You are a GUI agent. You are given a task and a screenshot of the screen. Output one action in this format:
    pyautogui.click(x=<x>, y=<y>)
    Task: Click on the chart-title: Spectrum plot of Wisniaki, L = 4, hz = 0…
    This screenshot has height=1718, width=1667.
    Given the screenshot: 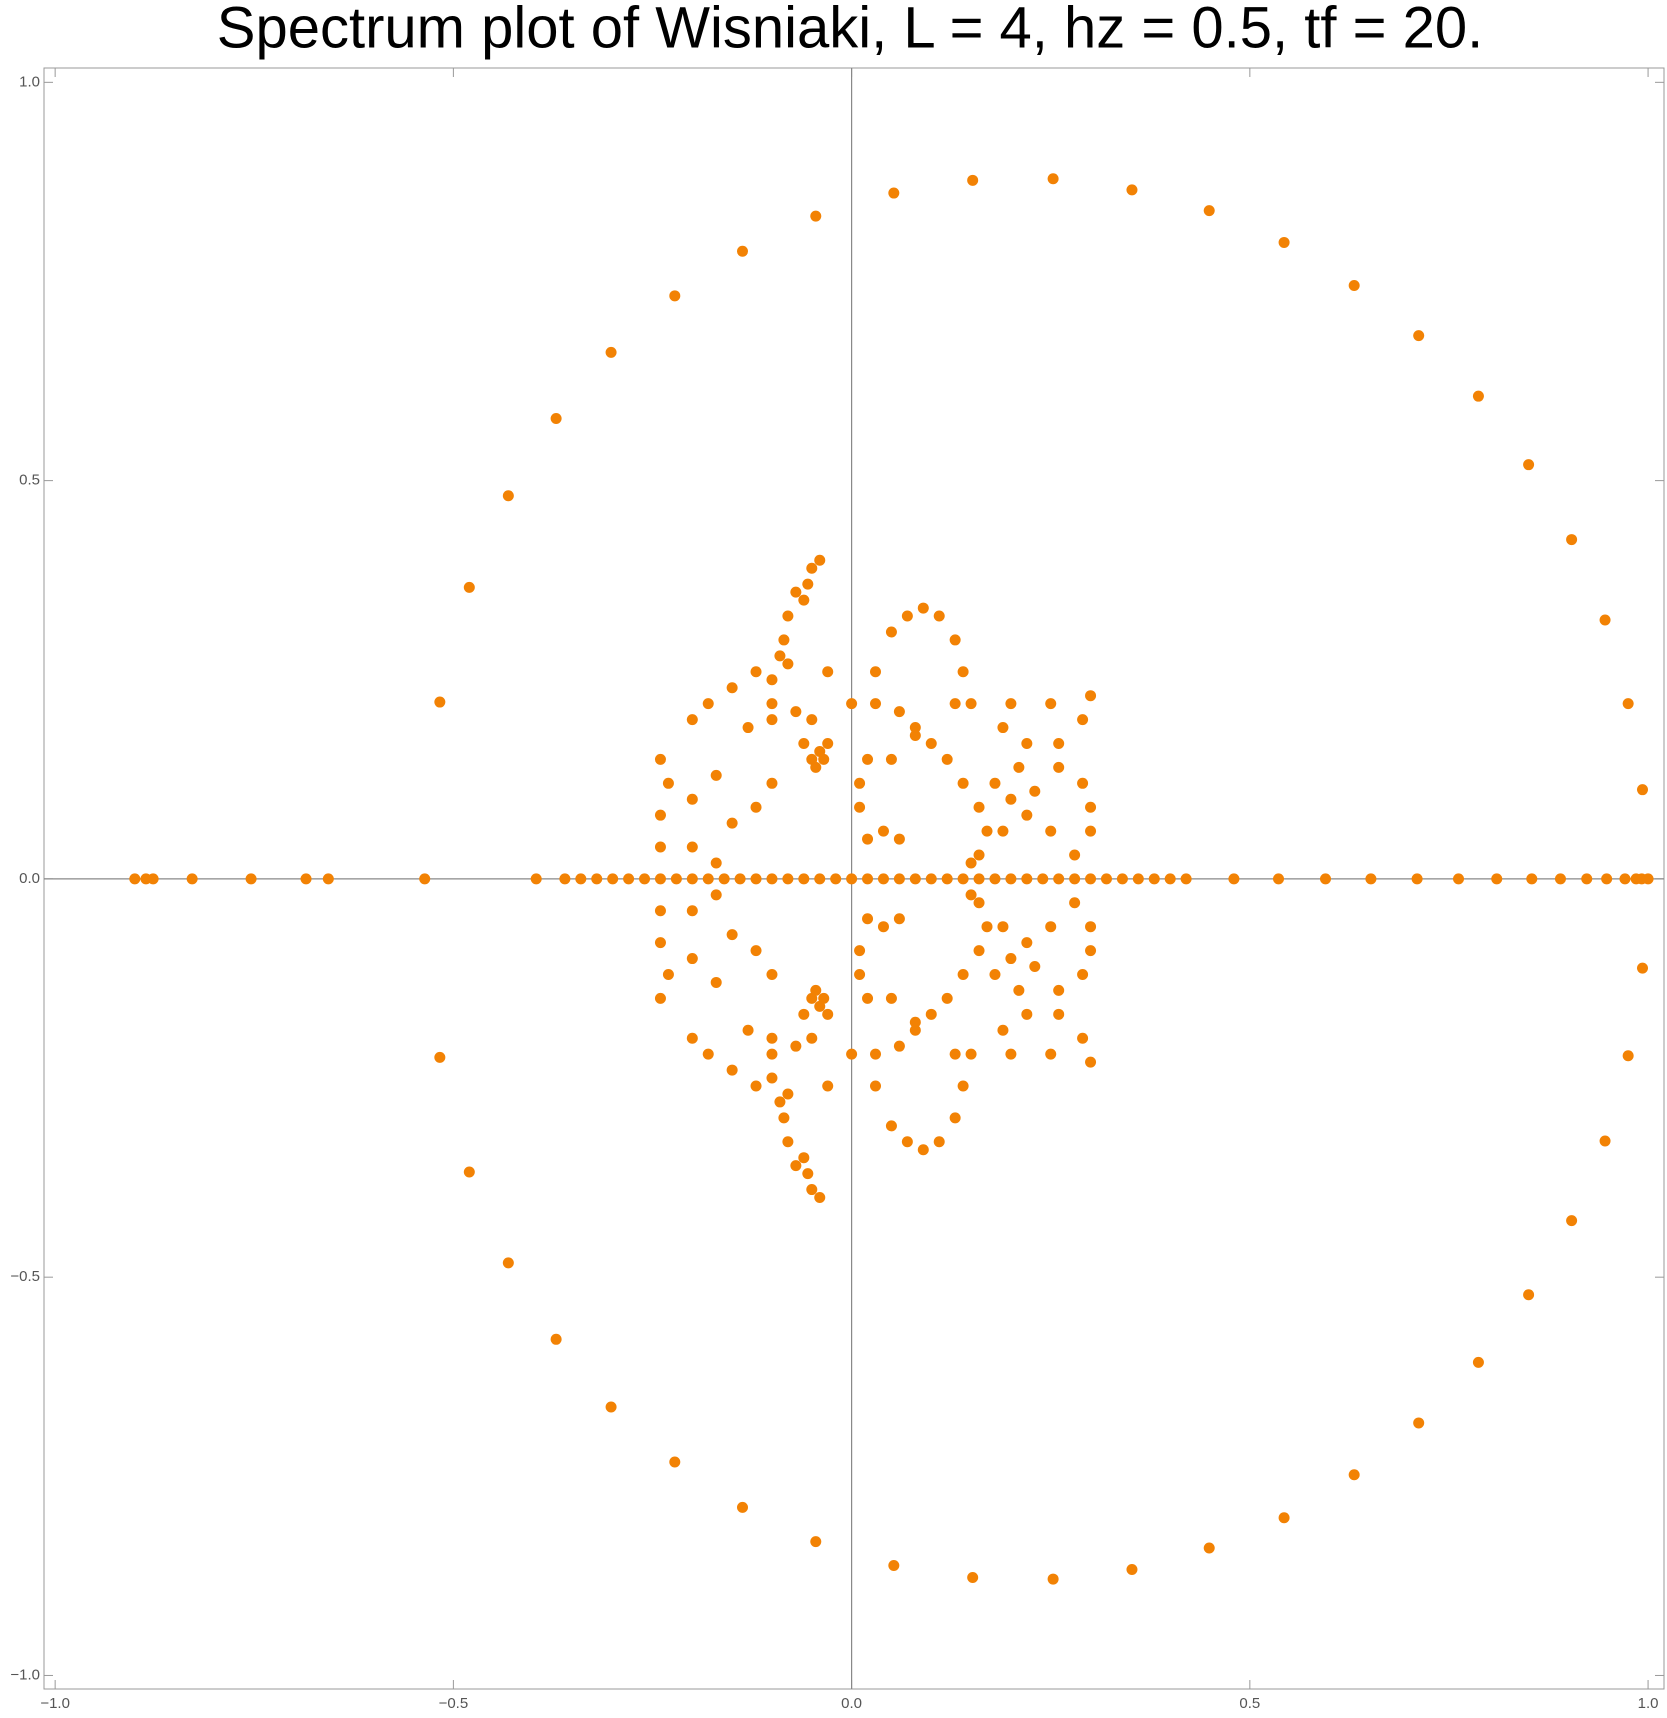 What is the action you would take?
    pyautogui.click(x=850, y=30)
    